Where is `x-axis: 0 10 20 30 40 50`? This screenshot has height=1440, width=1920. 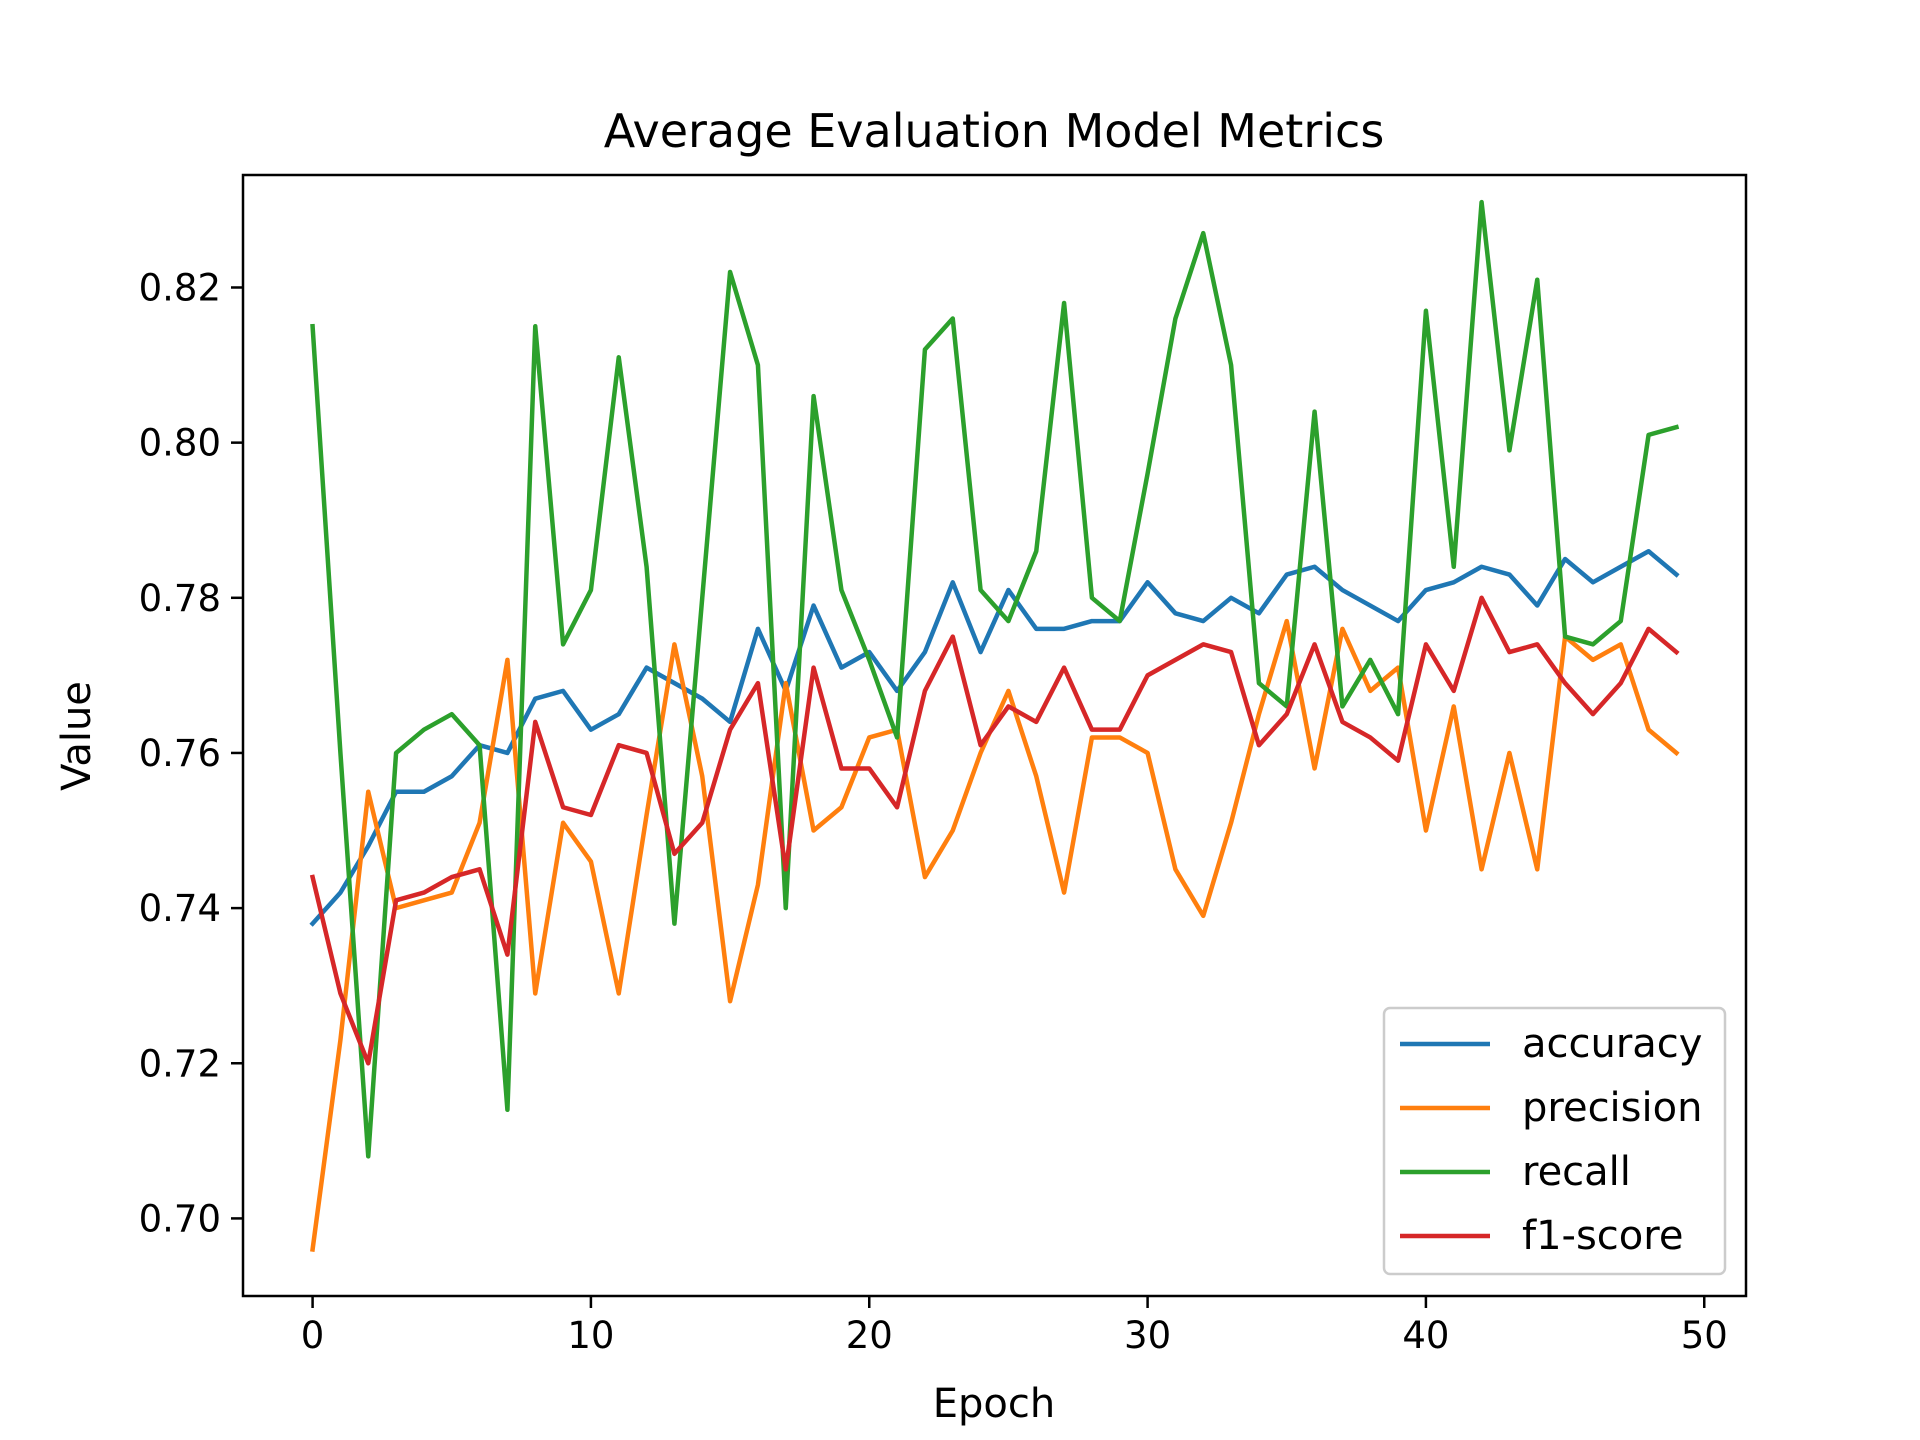
x-axis: 0 10 20 30 40 50 is located at coordinates (1014, 1326).